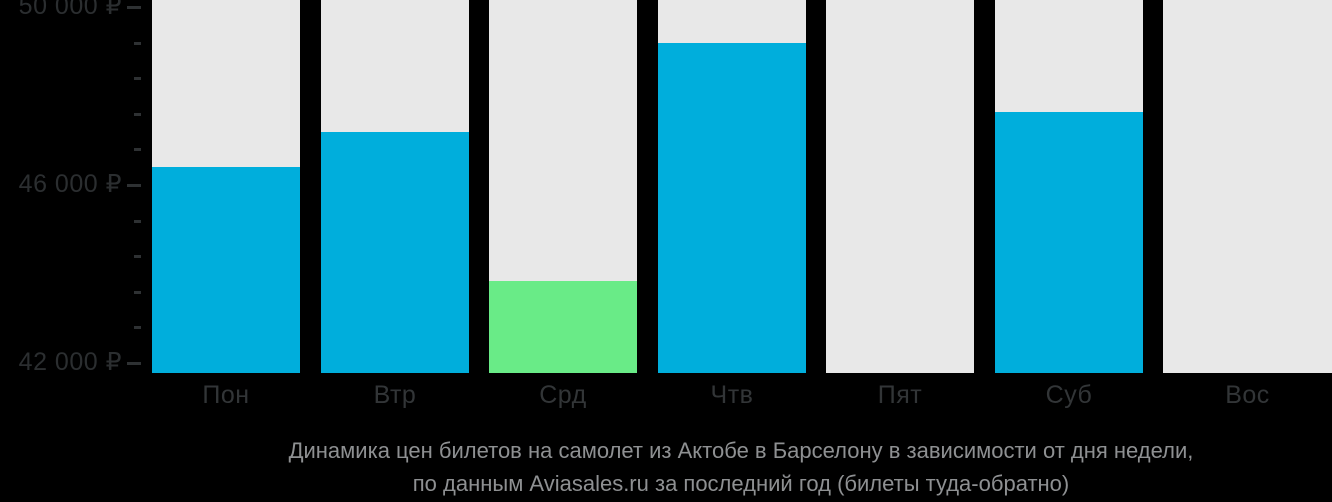 This screenshot has width=1332, height=502. Describe the element at coordinates (732, 208) in the screenshot. I see `value-bar-чтв` at that location.